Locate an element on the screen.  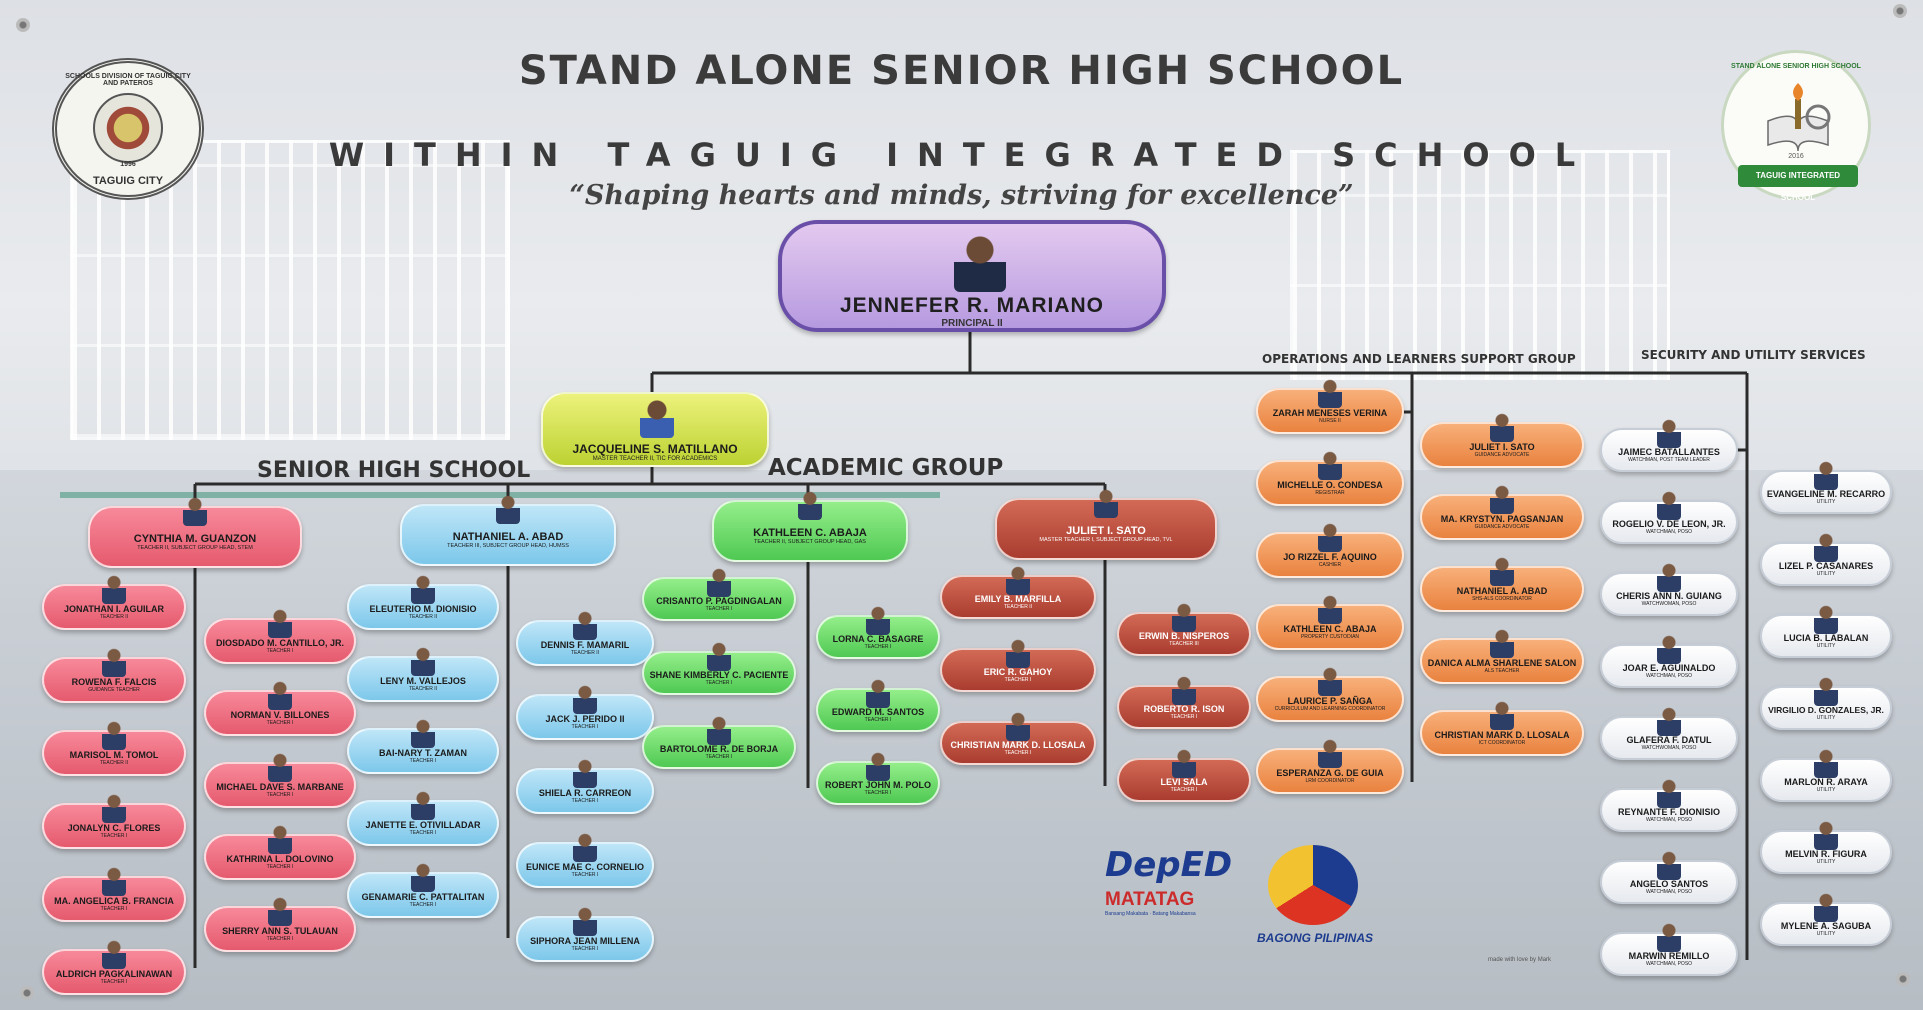
staff-name: JONALYN C. FLORES is located at coordinates (114, 828).